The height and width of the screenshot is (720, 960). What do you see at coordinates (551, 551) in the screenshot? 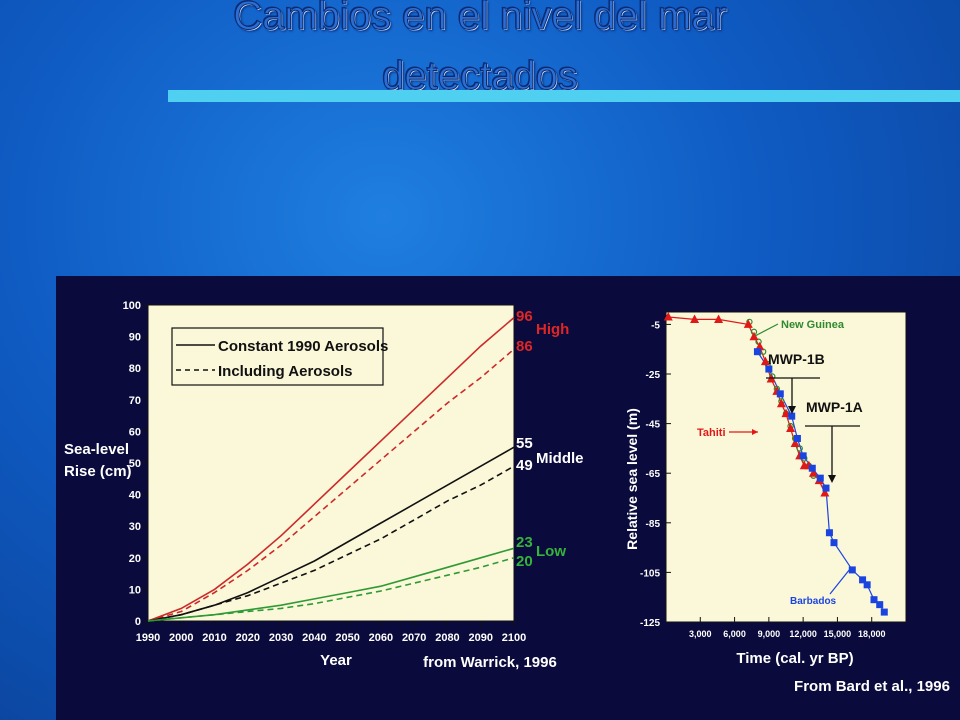
I see `scenario-label-low: Low` at bounding box center [551, 551].